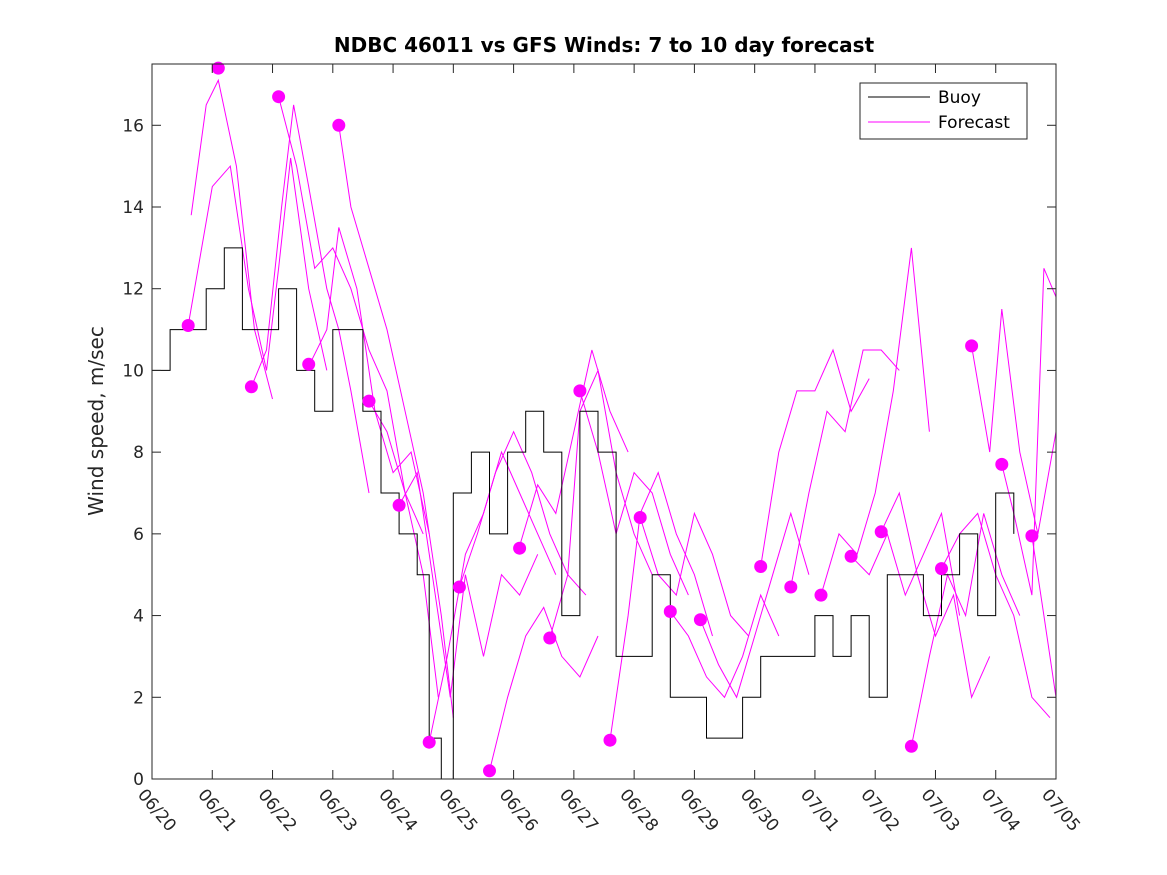 Image resolution: width=1167 pixels, height=875 pixels. Describe the element at coordinates (819, 810) in the screenshot. I see `x-tick-label-07-01: 07/01` at that location.